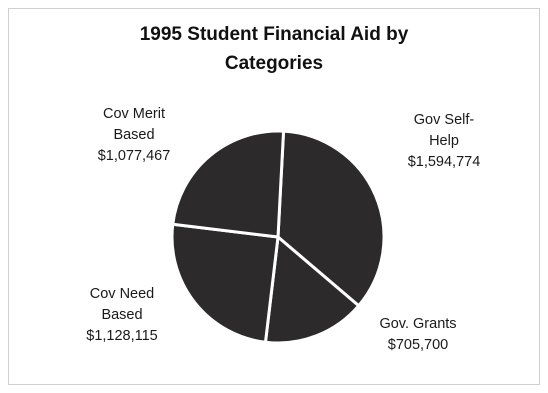 This screenshot has height=393, width=548. What do you see at coordinates (331, 218) in the screenshot?
I see `pie-slice-gov-self-help` at bounding box center [331, 218].